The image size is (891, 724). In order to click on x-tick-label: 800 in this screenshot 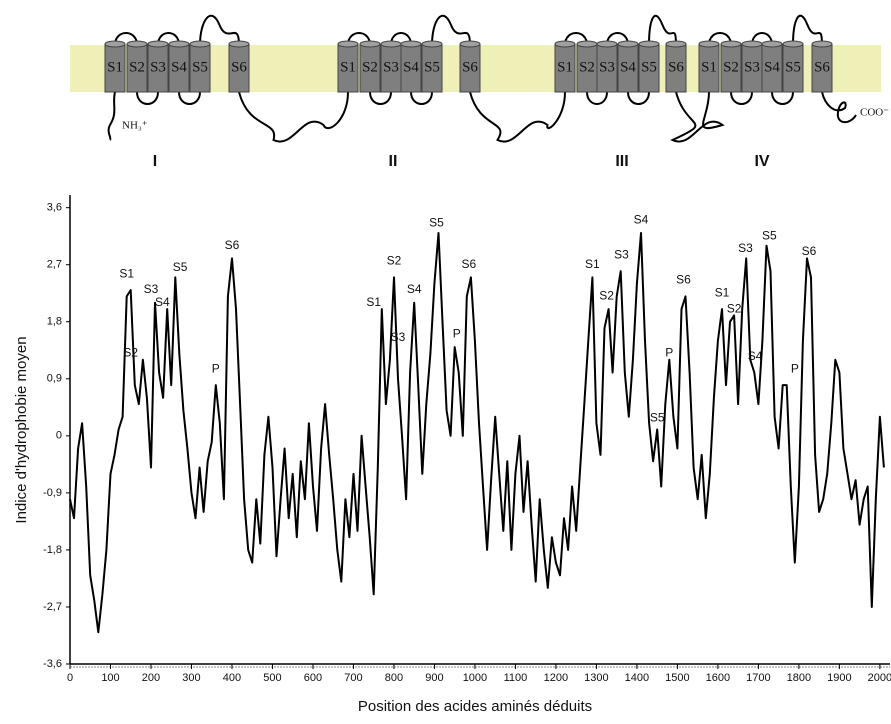, I will do `click(394, 678)`.